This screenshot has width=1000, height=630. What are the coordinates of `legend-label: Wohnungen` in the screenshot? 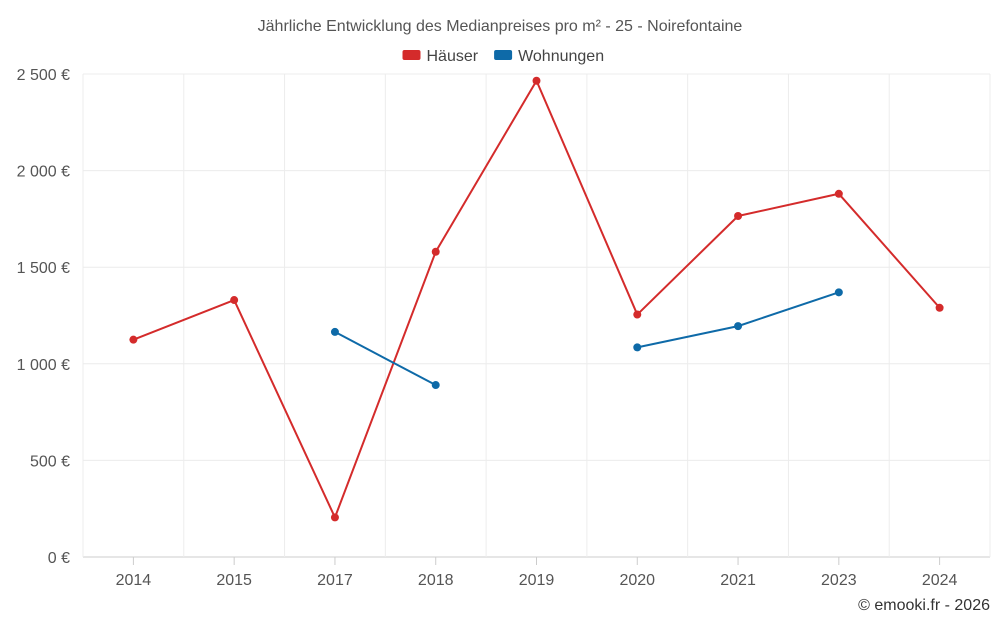 It's located at (561, 56).